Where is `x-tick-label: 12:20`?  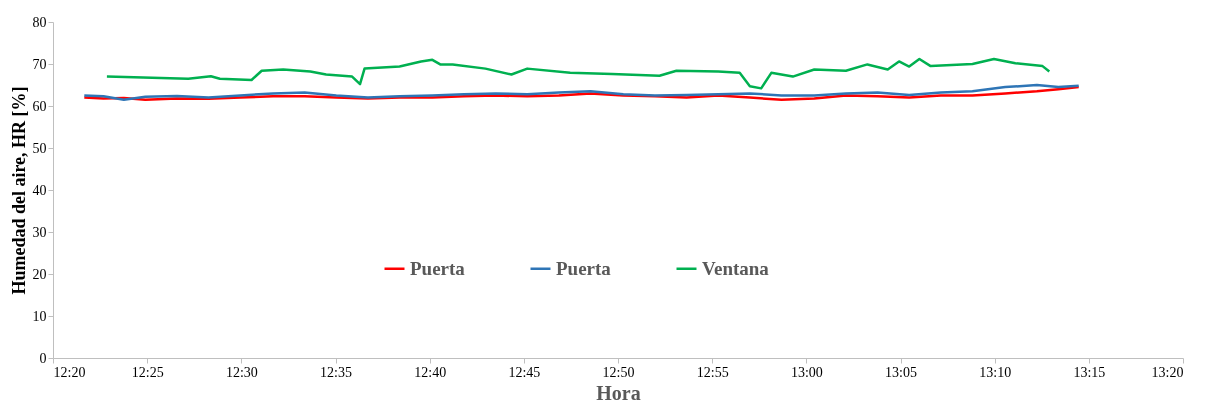
x-tick-label: 12:20 is located at coordinates (69, 372).